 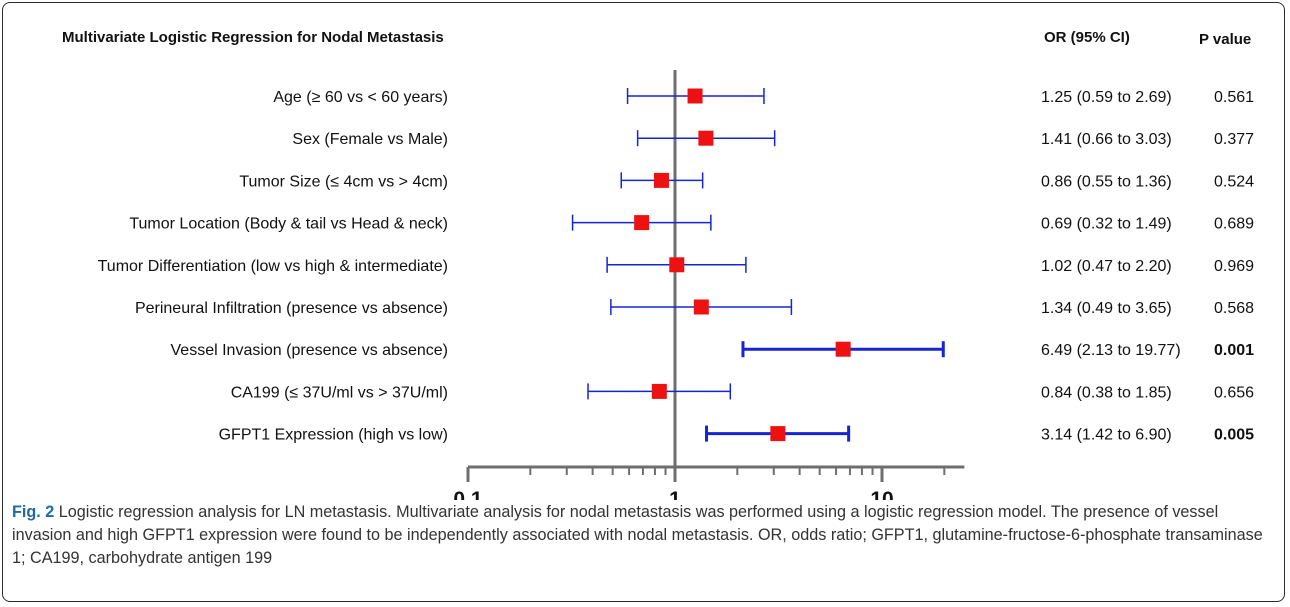 What do you see at coordinates (1225, 39) in the screenshot?
I see `p-value-column-header: P value` at bounding box center [1225, 39].